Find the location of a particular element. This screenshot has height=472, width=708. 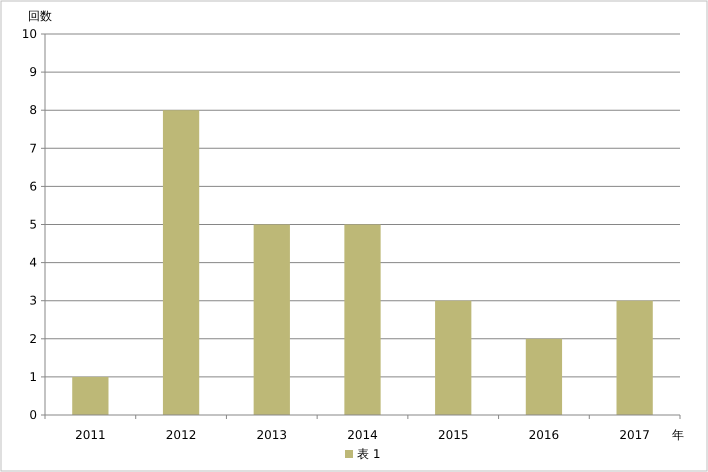

legend-label: 表 1 is located at coordinates (368, 454).